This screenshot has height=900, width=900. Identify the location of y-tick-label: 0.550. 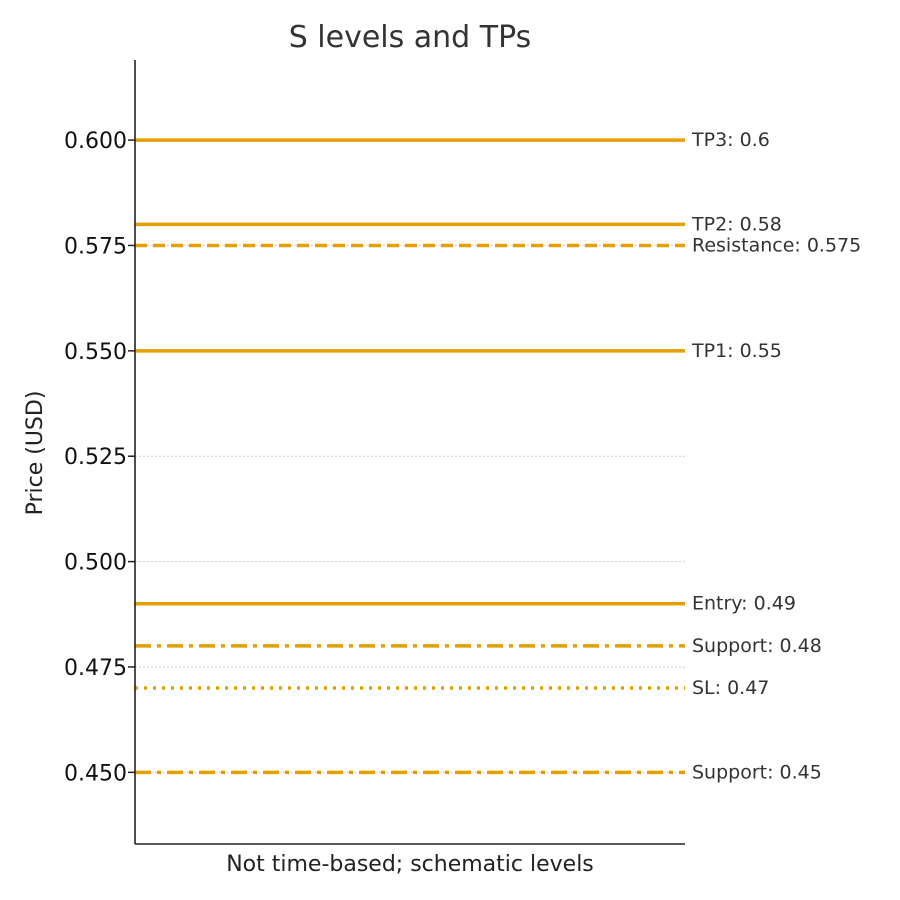
(95, 352).